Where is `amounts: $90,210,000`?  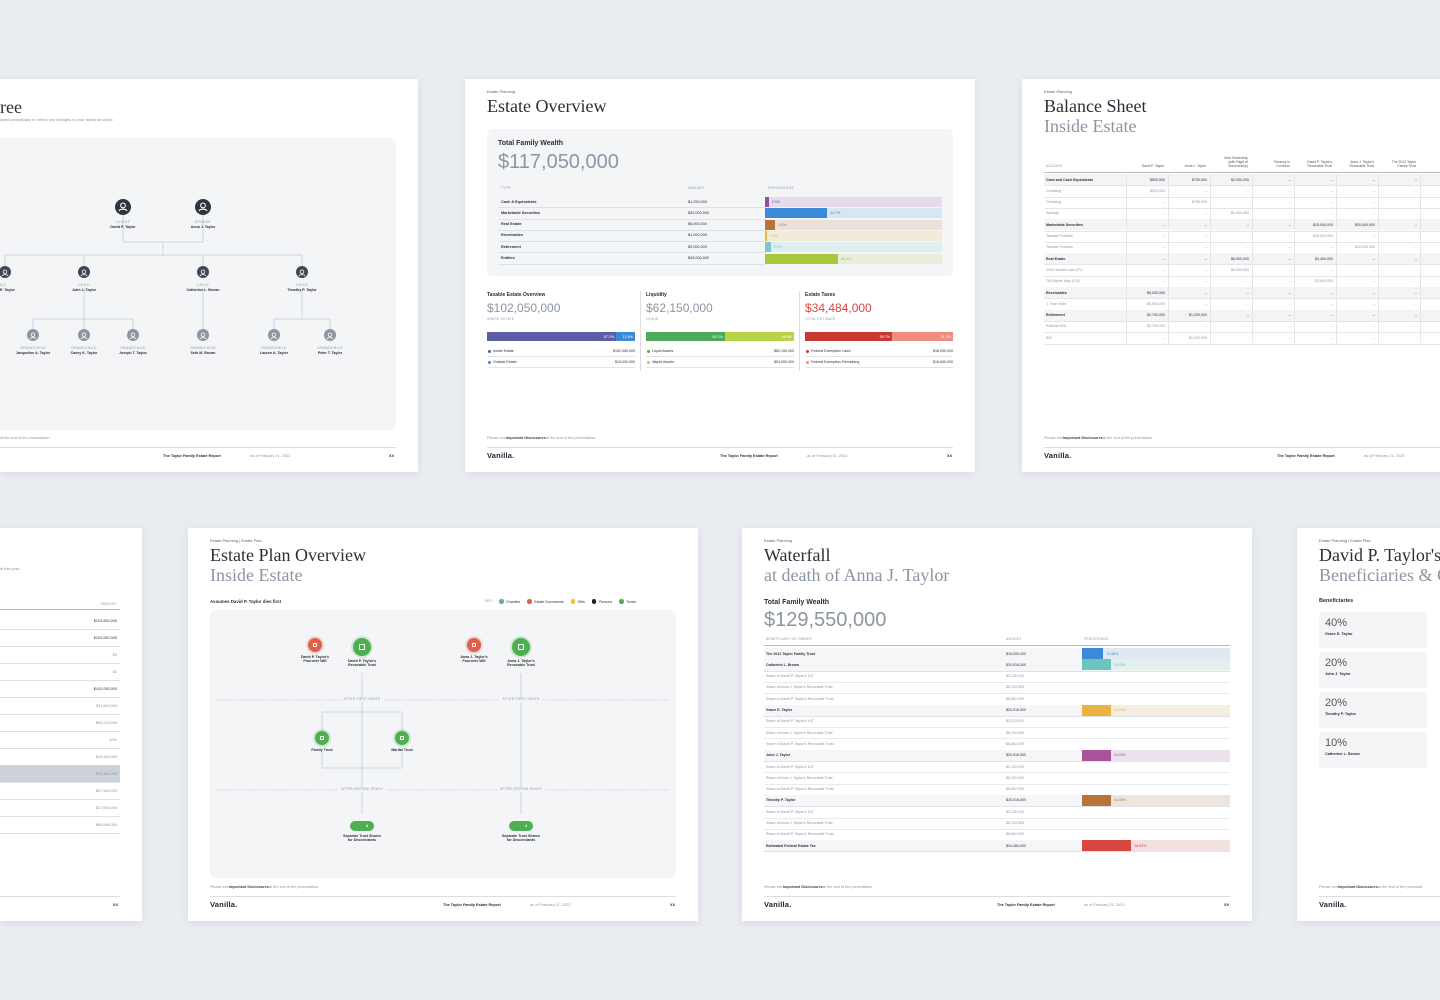
amounts: $90,210,000 is located at coordinates (106, 722).